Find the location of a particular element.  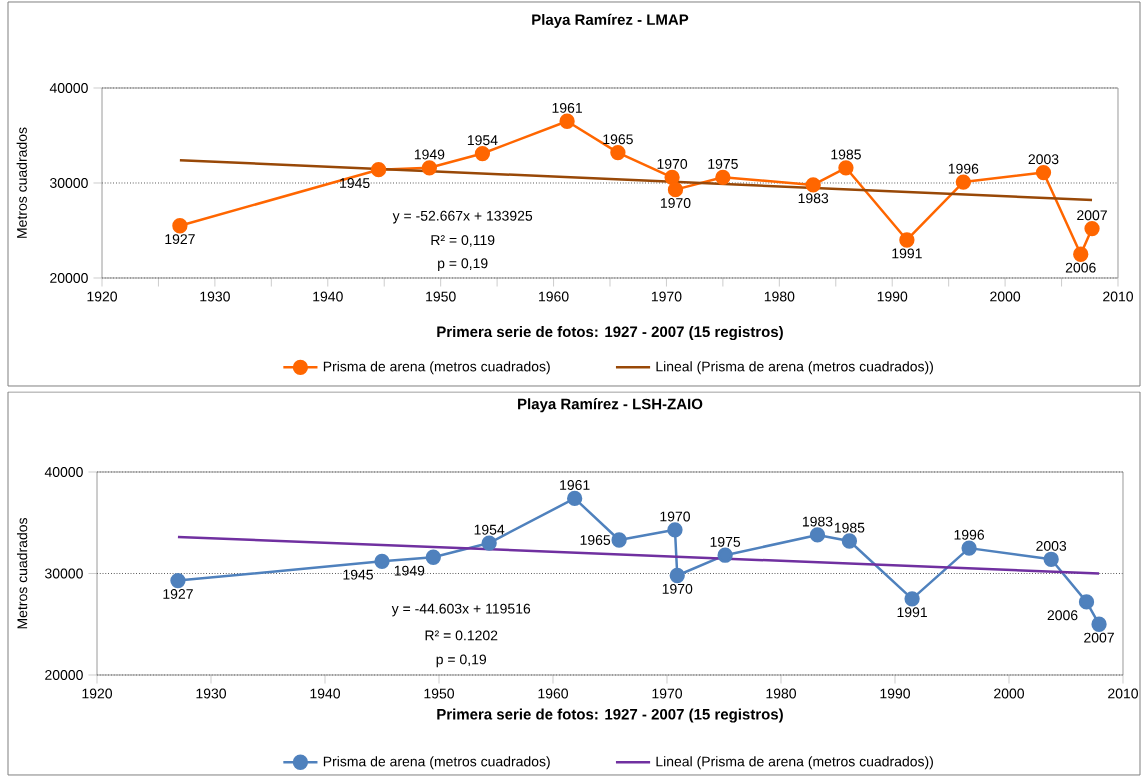

legend-label: Lineal (Prisma de arena (metros cuadrados)) is located at coordinates (794, 368).